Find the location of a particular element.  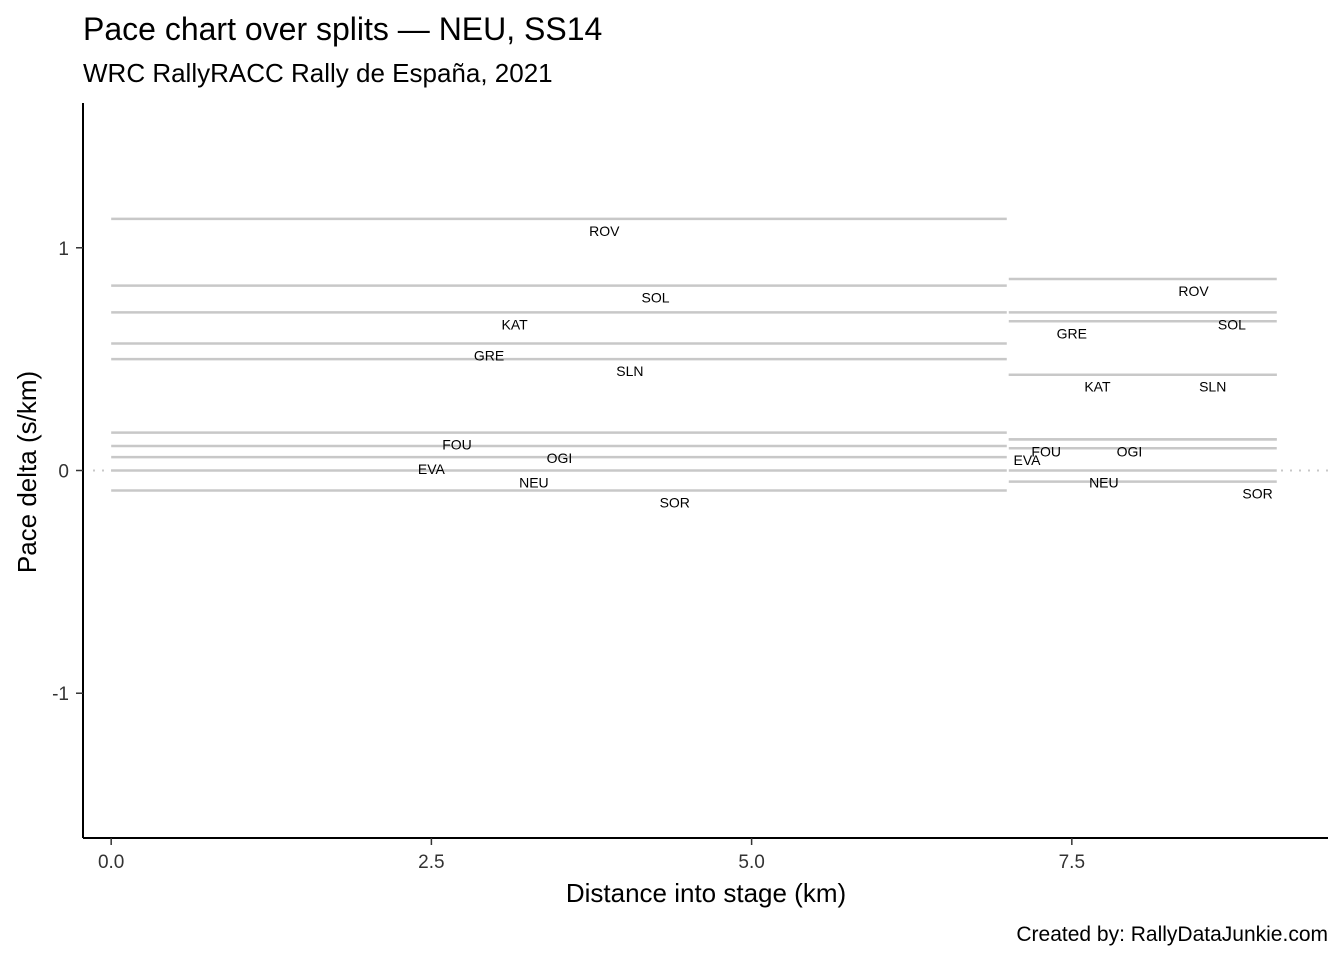

y-axis-ticks: -1 0 1 is located at coordinates (67, 472).